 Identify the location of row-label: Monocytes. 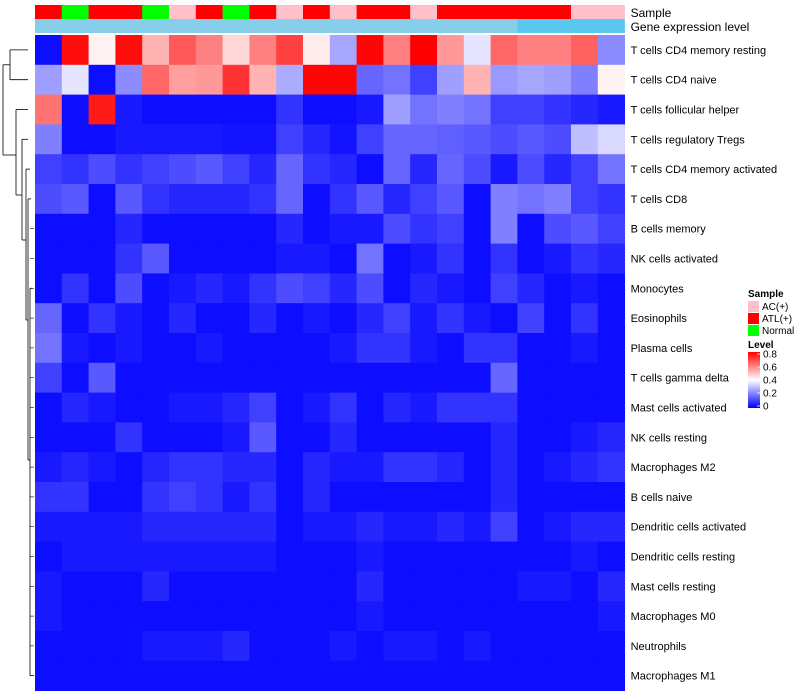
(658, 289).